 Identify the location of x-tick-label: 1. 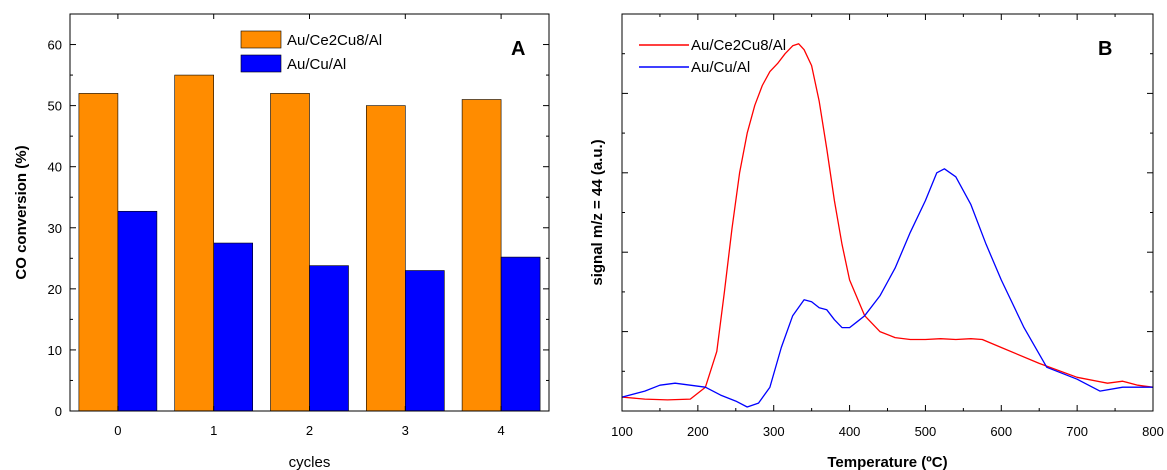
(213, 430).